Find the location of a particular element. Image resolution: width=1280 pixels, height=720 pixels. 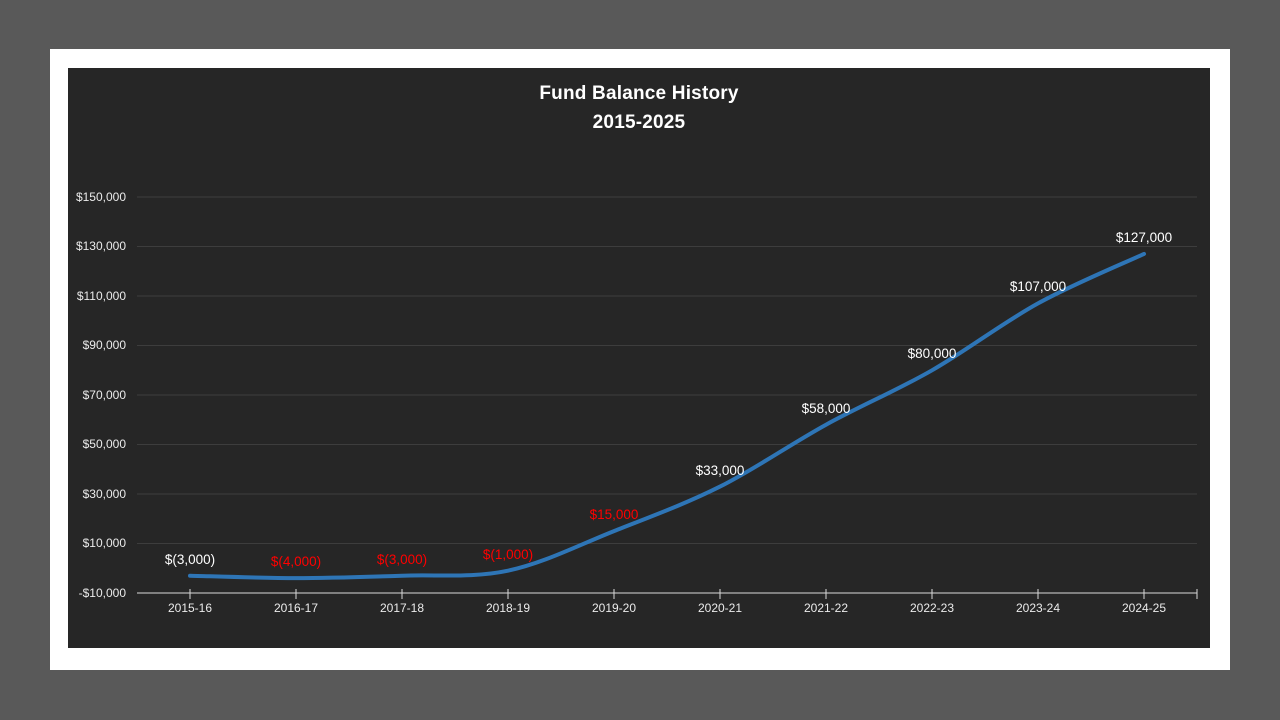

x-axis-label: 2024-25 is located at coordinates (1144, 608).